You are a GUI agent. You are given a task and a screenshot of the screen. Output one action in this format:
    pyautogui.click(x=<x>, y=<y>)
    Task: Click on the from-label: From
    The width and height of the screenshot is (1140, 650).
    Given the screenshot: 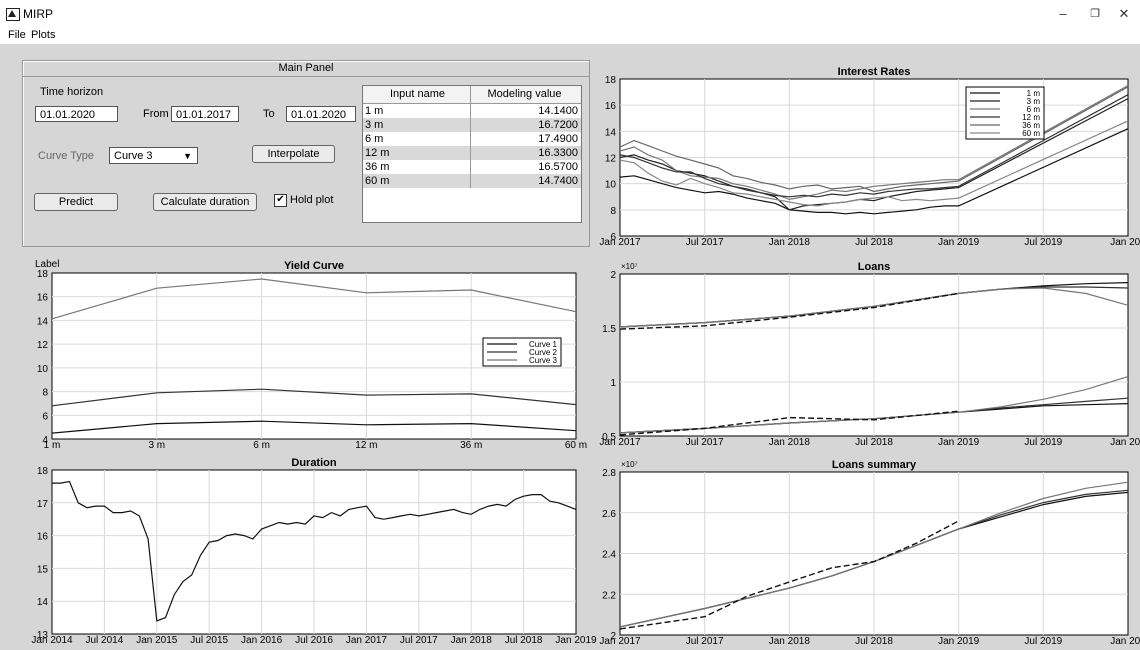 What is the action you would take?
    pyautogui.click(x=156, y=114)
    